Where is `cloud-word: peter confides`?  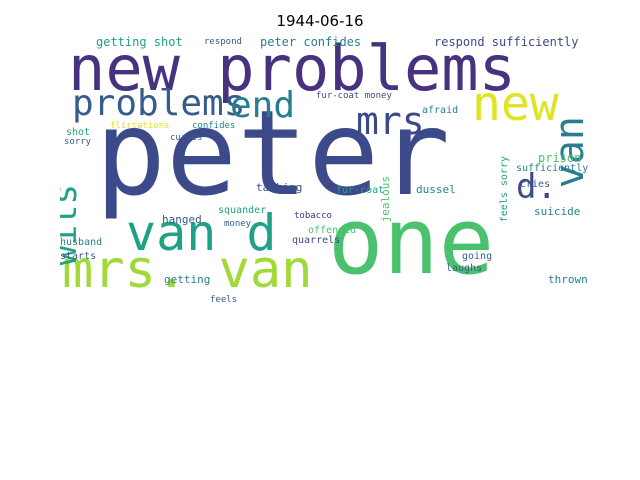
cloud-word: peter confides is located at coordinates (311, 42).